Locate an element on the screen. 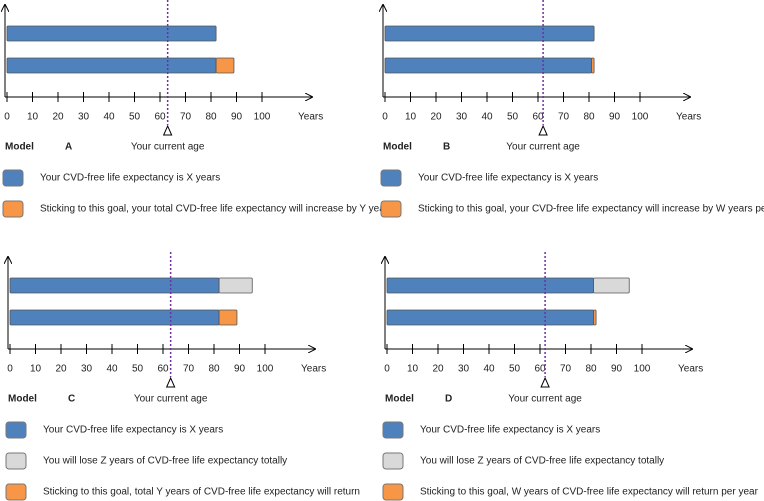  model-letter: B is located at coordinates (446, 147).